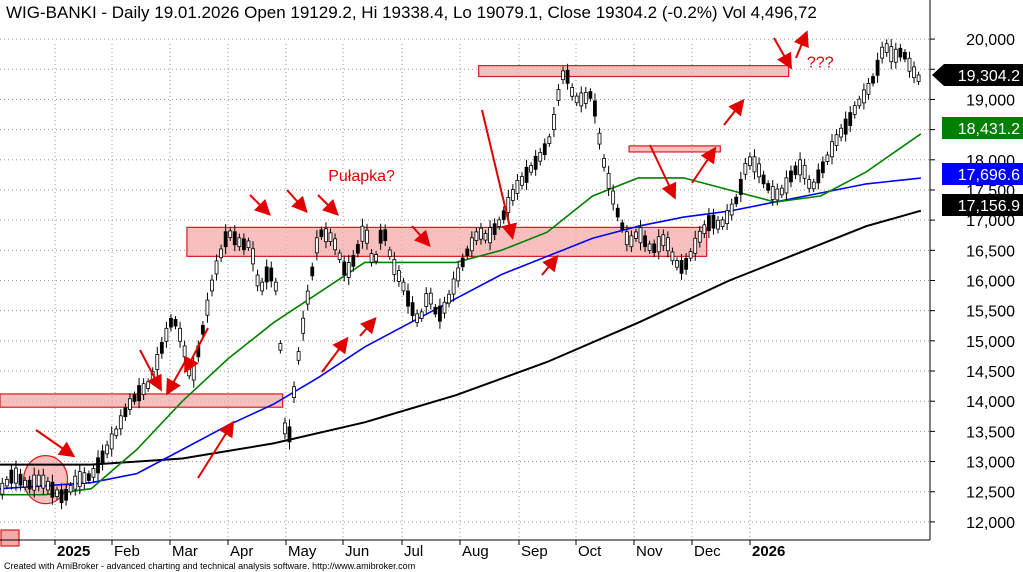 The width and height of the screenshot is (1023, 572). Describe the element at coordinates (127, 551) in the screenshot. I see `x-tick-label: Feb` at that location.